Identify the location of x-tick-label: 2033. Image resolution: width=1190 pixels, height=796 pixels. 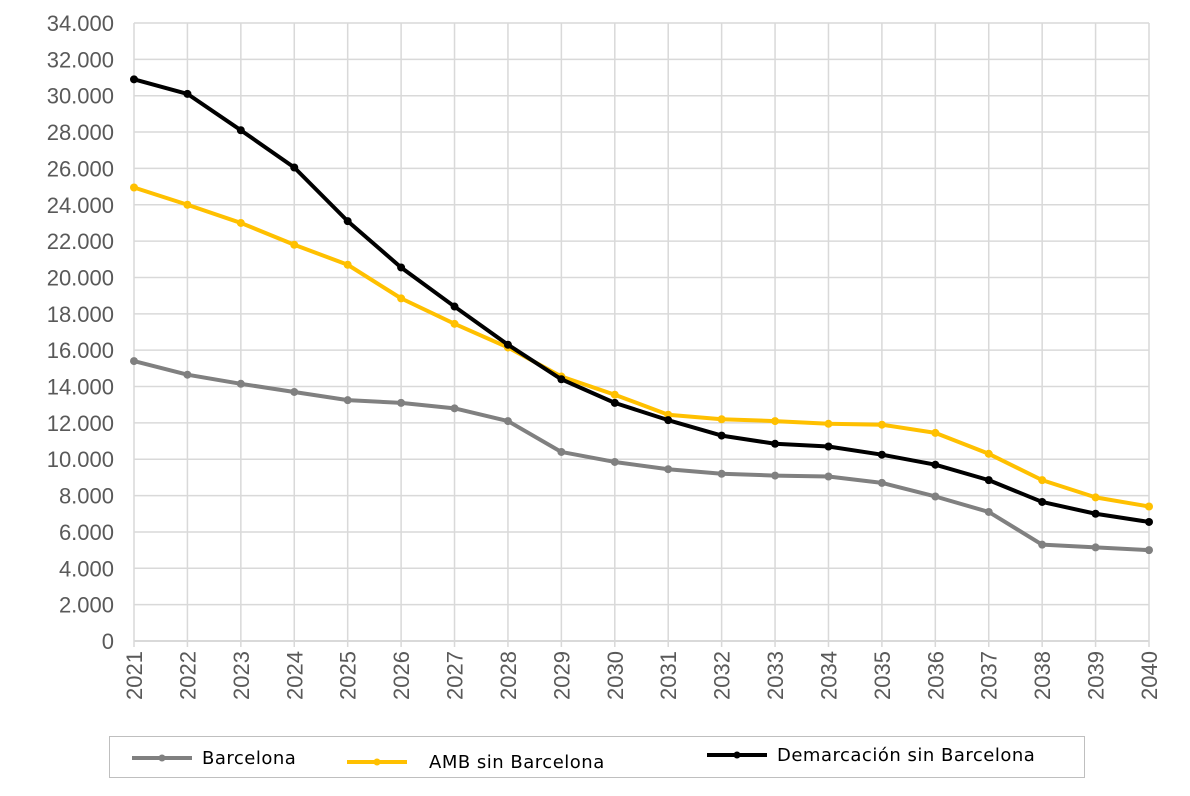
(775, 675).